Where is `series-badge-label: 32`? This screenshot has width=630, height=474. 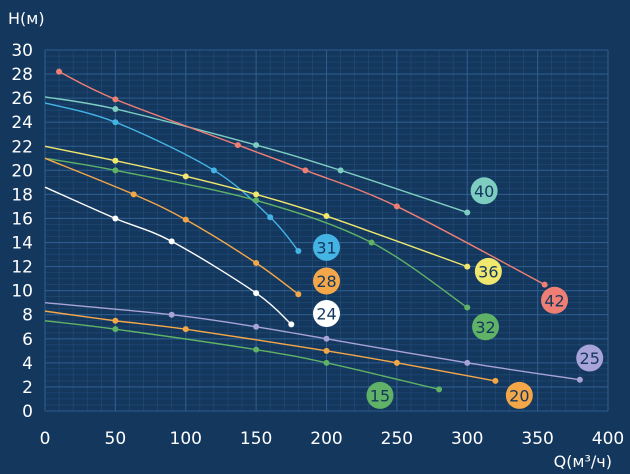
series-badge-label: 32 is located at coordinates (485, 327).